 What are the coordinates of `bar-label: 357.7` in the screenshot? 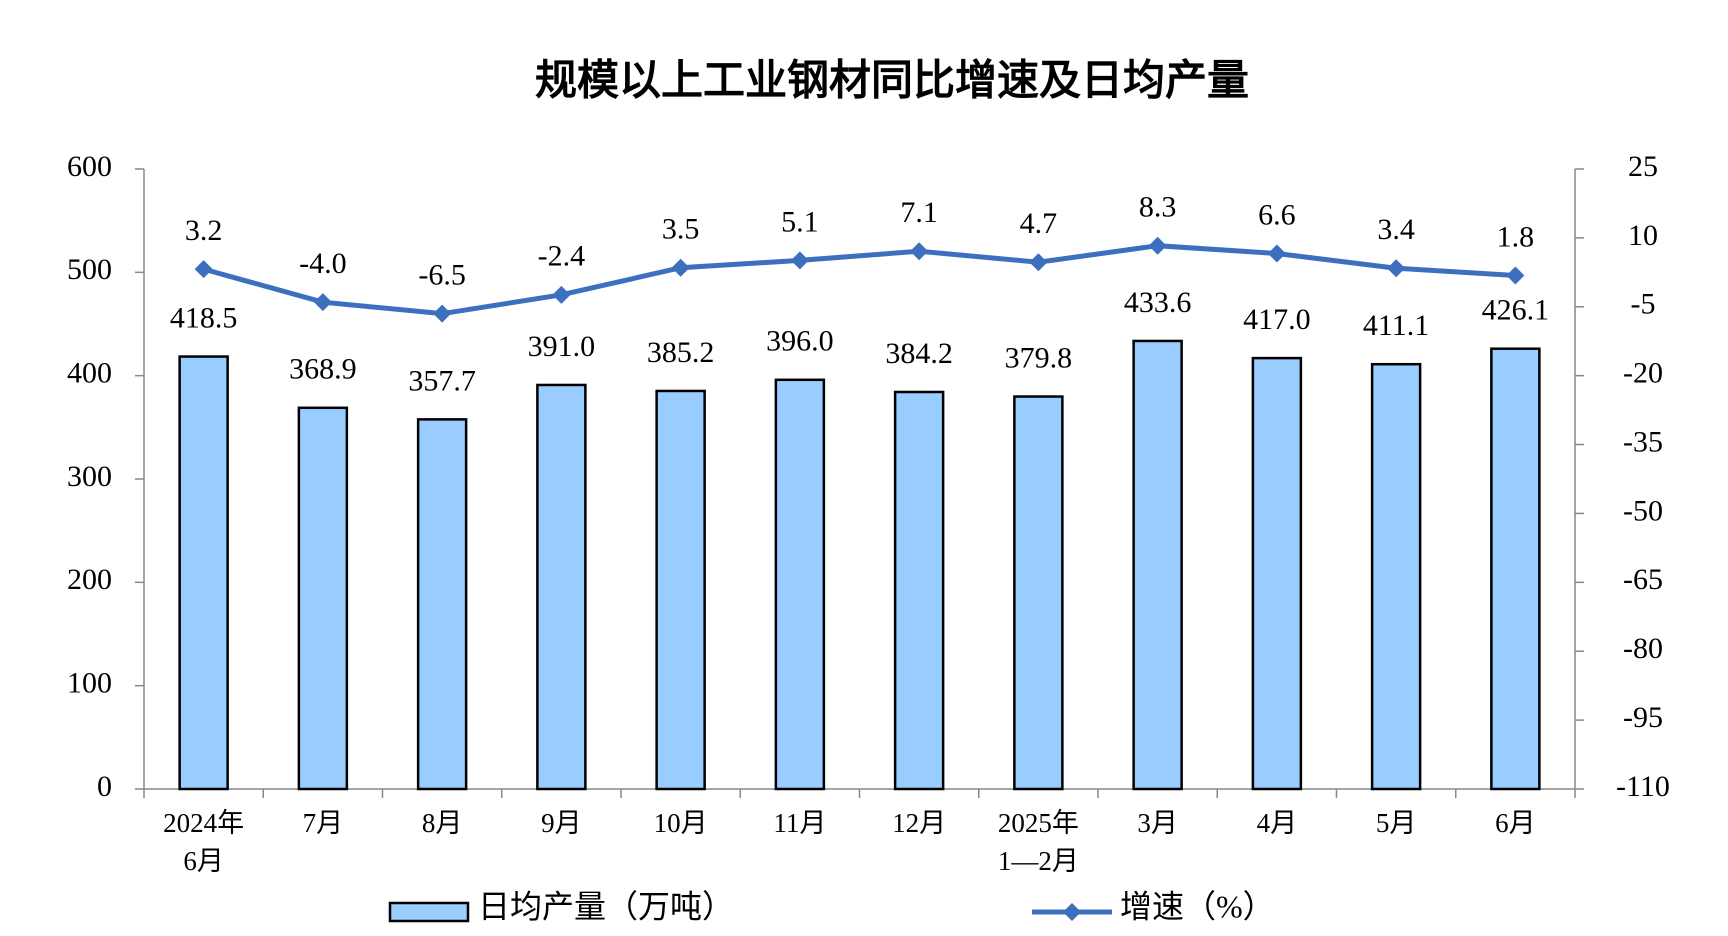 It's located at (442, 380).